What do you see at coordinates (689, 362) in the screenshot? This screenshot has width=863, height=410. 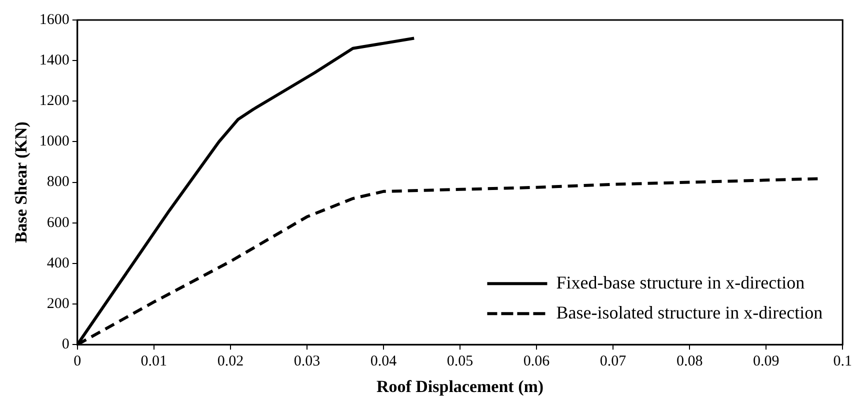 I see `x-tick-label: 0.08` at bounding box center [689, 362].